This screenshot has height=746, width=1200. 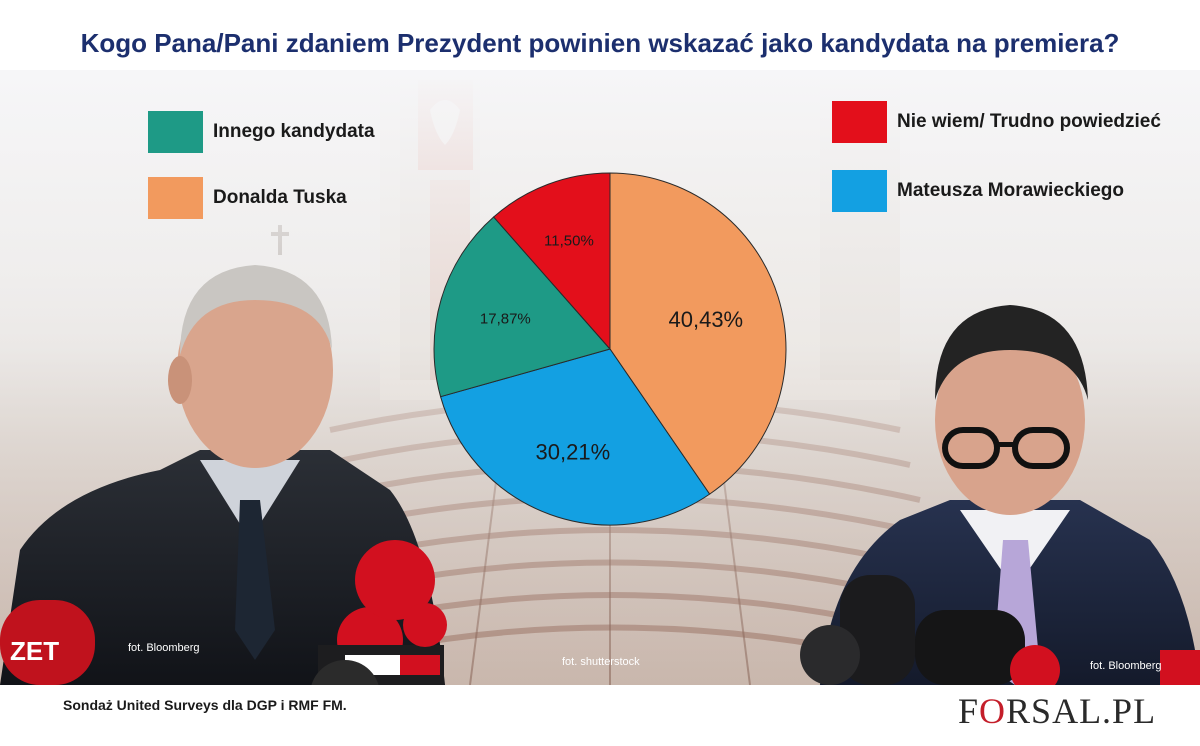 What do you see at coordinates (294, 131) in the screenshot?
I see `legend-label: Innego kandydata` at bounding box center [294, 131].